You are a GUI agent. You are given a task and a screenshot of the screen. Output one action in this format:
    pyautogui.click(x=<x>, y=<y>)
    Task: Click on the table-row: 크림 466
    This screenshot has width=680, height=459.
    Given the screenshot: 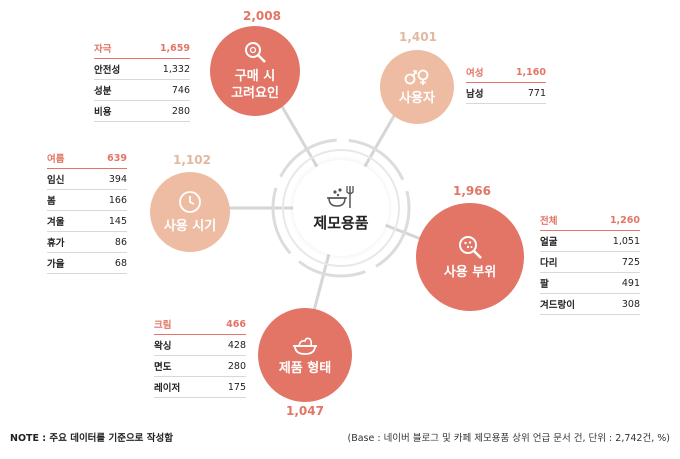 What is the action you would take?
    pyautogui.click(x=200, y=324)
    